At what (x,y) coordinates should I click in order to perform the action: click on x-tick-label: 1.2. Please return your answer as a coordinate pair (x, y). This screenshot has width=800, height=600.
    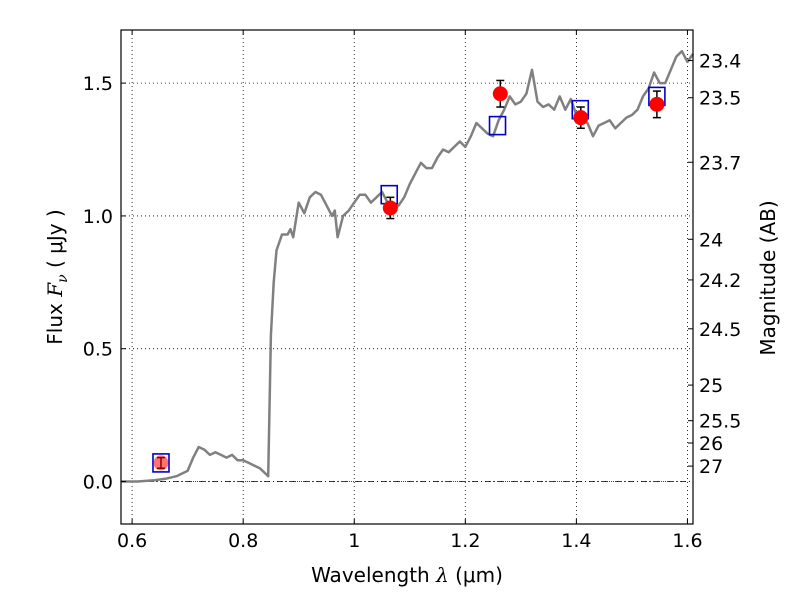
    Looking at the image, I should click on (465, 541).